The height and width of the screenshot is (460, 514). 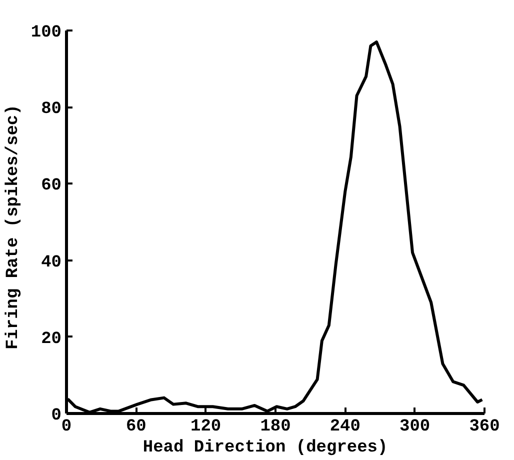 What do you see at coordinates (46, 33) in the screenshot?
I see `y-tick-label: 100` at bounding box center [46, 33].